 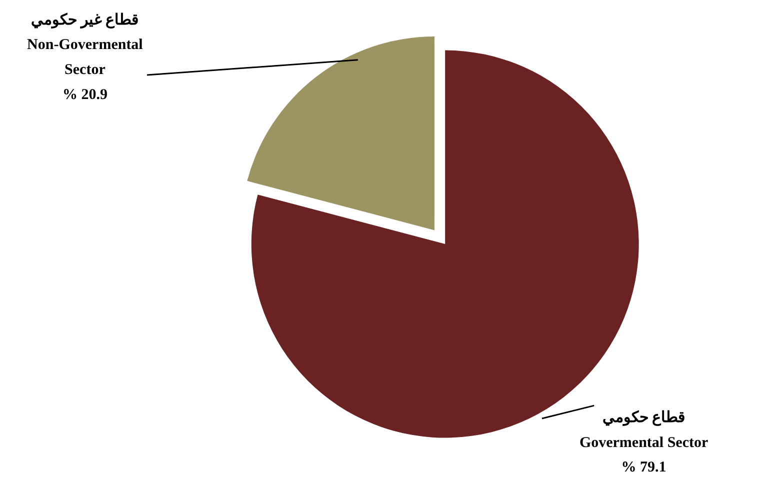 I want to click on data-label: % 20.9, so click(x=85, y=94).